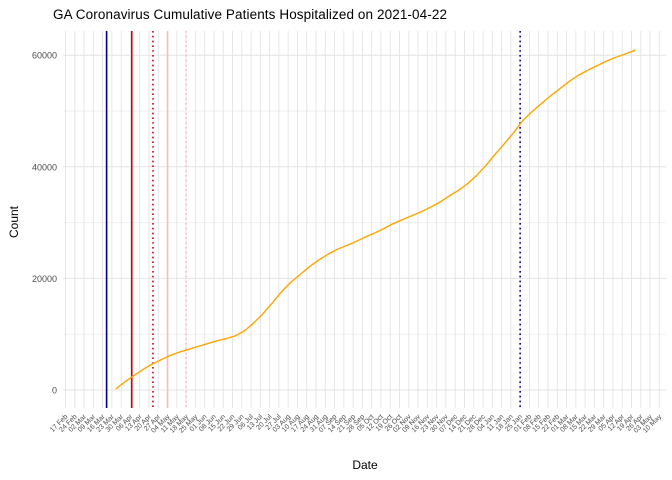 This screenshot has width=672, height=480. I want to click on x-axis-title: Date, so click(365, 465).